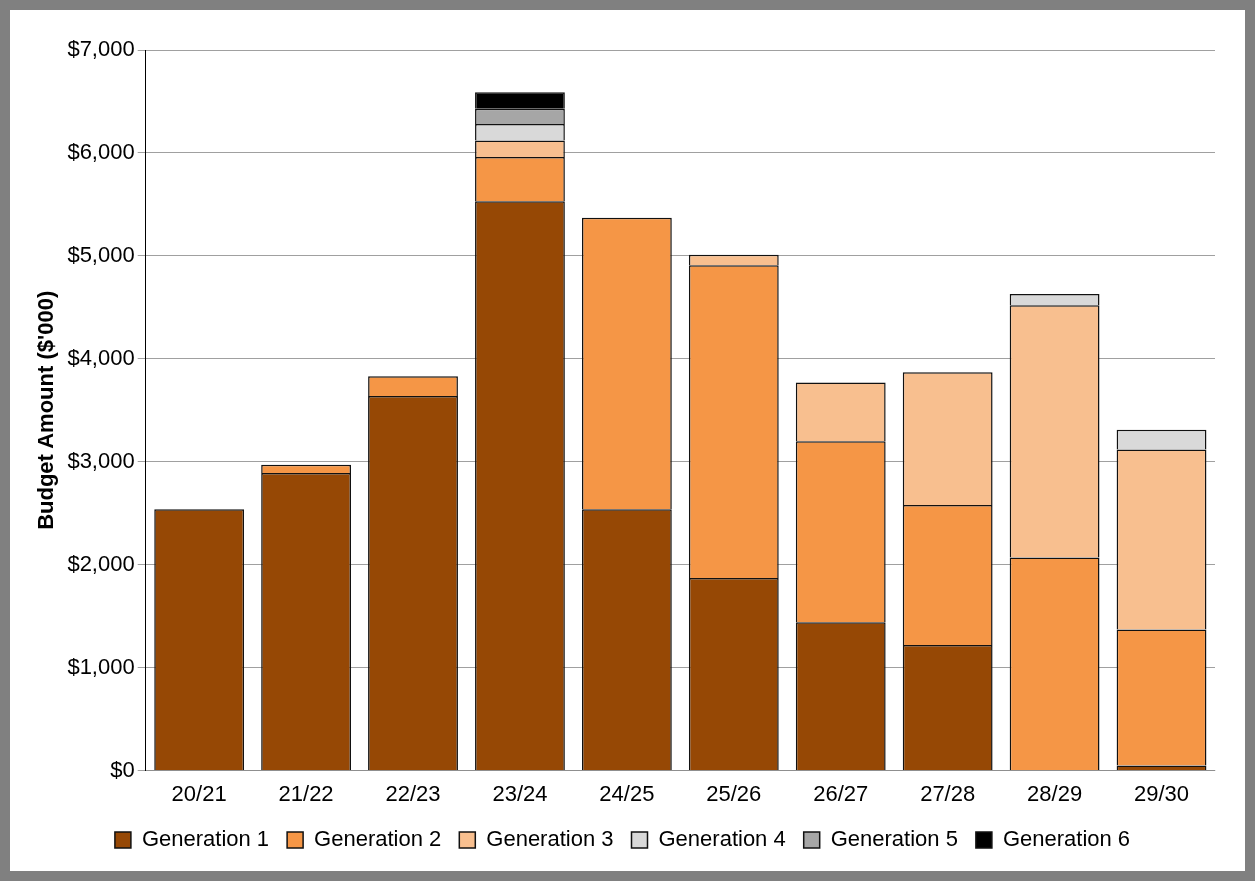 Image resolution: width=1255 pixels, height=881 pixels. What do you see at coordinates (122, 769) in the screenshot?
I see `y-tick-label: $0` at bounding box center [122, 769].